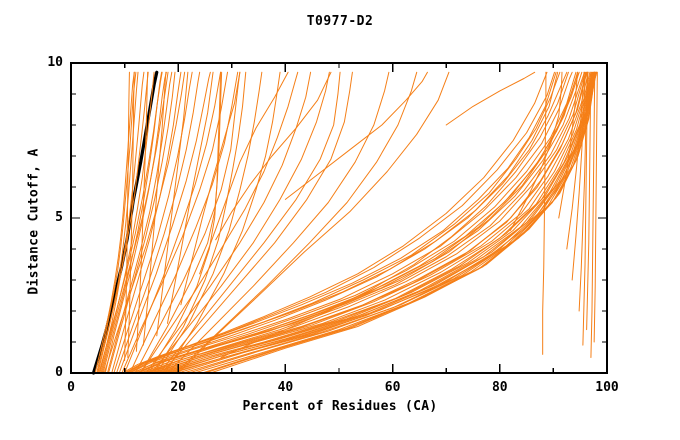  I want to click on curve-m85, so click(568, 145).